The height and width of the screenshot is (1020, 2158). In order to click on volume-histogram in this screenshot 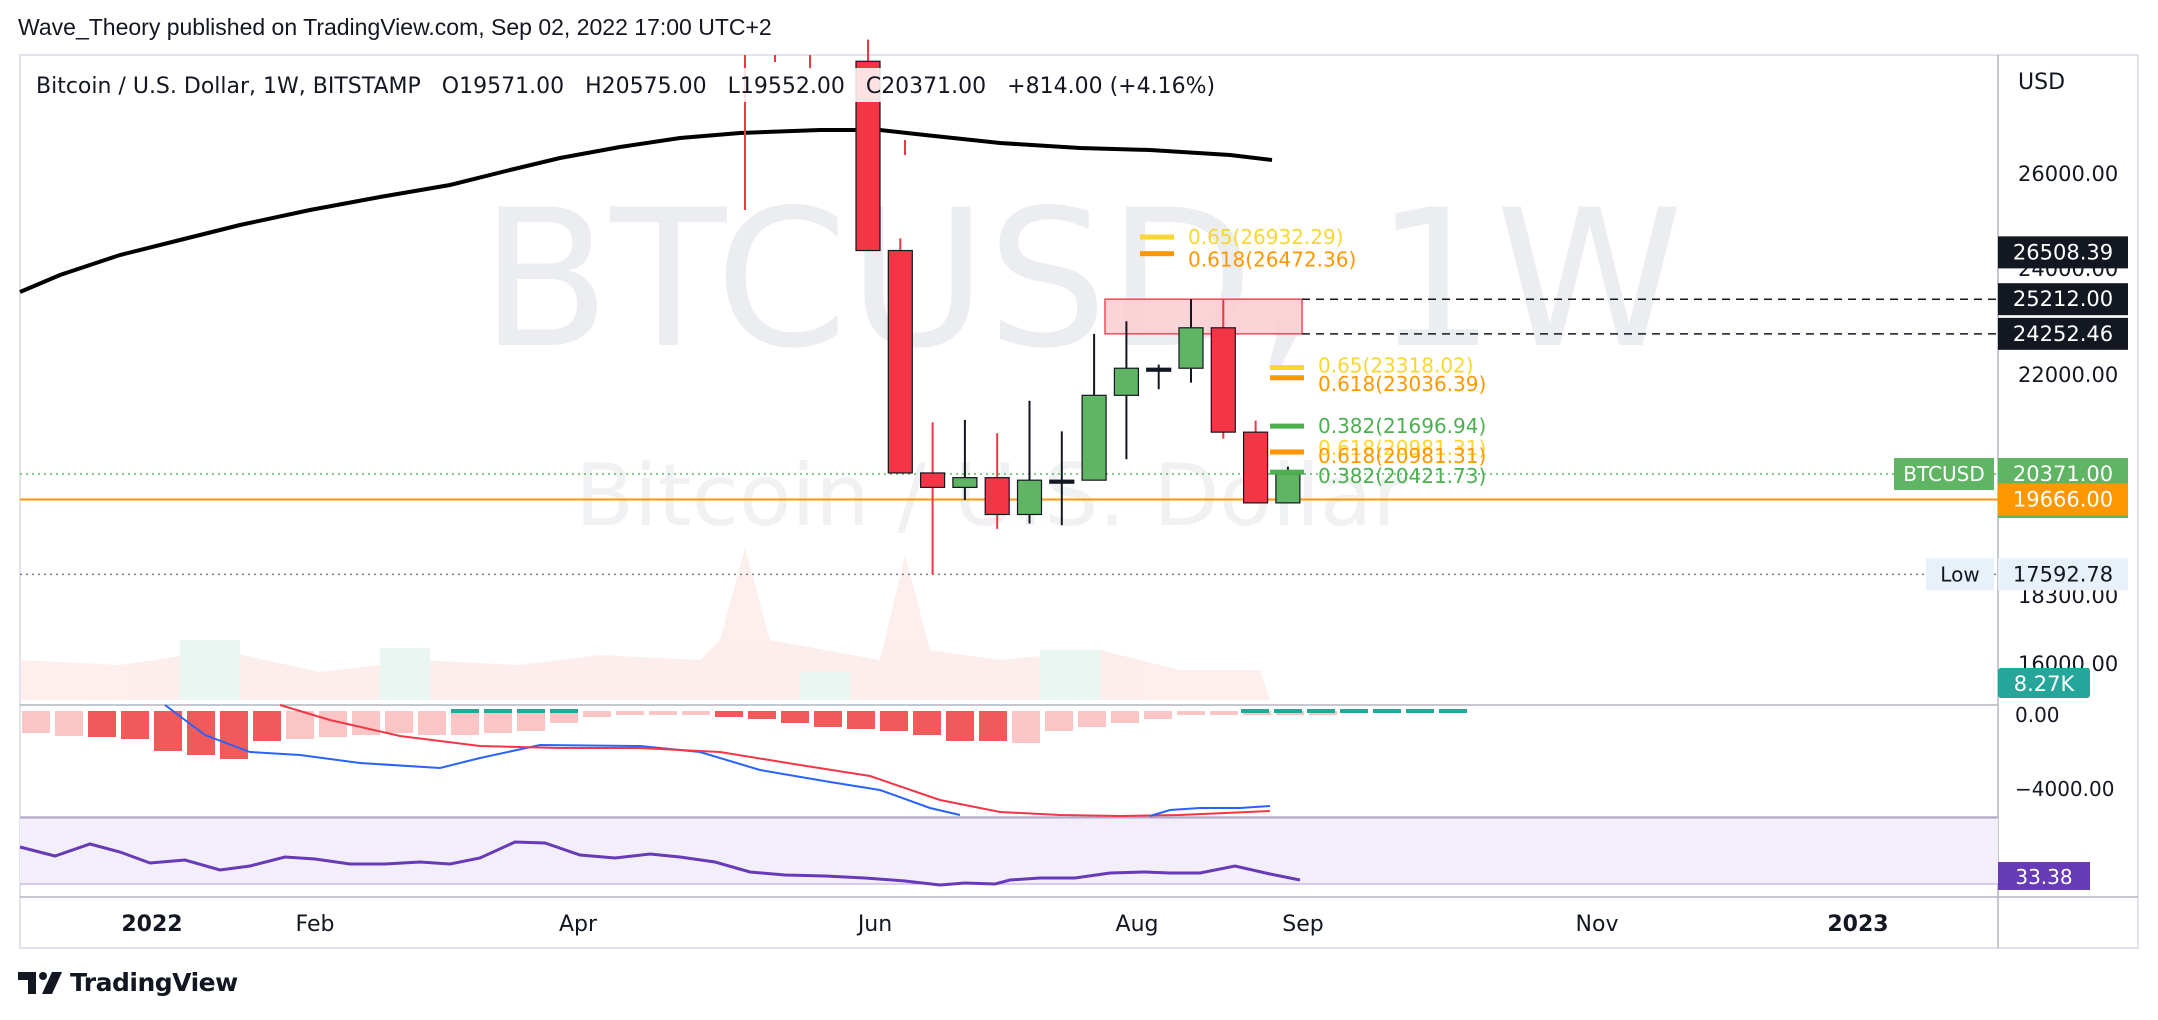, I will do `click(645, 624)`.